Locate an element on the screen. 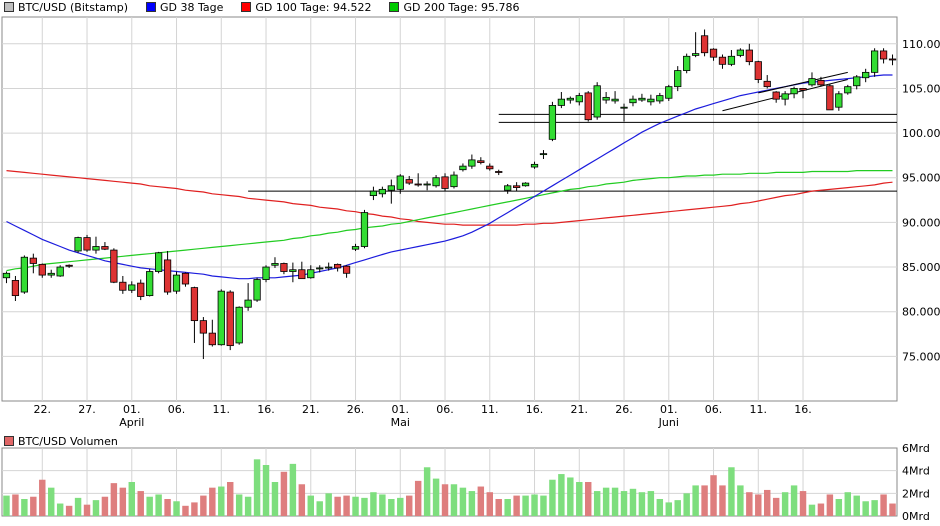 The image size is (940, 526). x-tick-label: 11. is located at coordinates (222, 409).